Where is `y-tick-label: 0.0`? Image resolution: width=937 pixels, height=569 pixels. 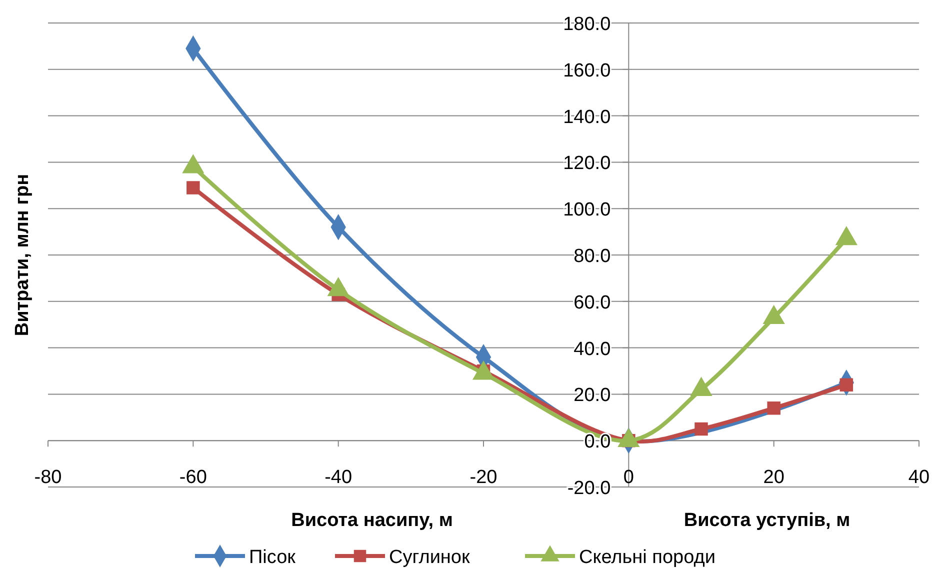 y-tick-label: 0.0 is located at coordinates (597, 442).